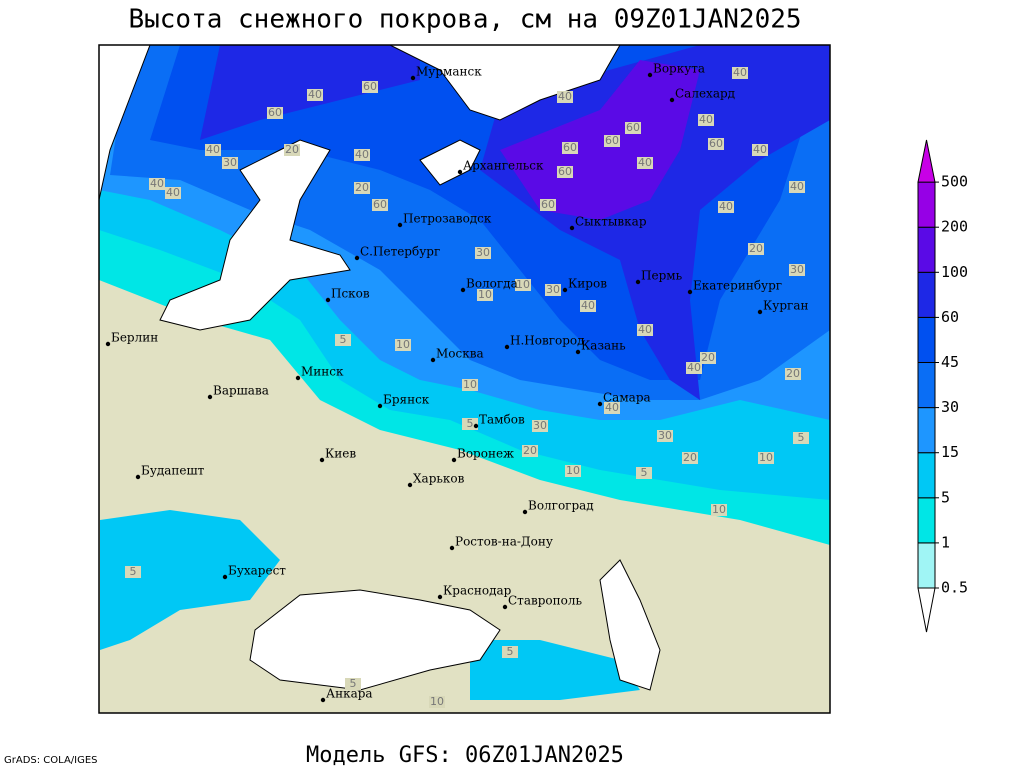  Describe the element at coordinates (51, 760) in the screenshot. I see `credit: GrADS: COLA/IGES` at that location.